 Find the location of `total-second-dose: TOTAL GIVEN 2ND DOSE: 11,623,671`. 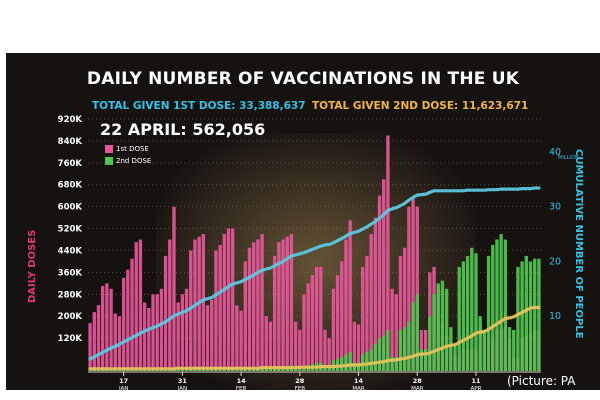

total-second-dose: TOTAL GIVEN 2ND DOSE: 11,623,671 is located at coordinates (420, 106).